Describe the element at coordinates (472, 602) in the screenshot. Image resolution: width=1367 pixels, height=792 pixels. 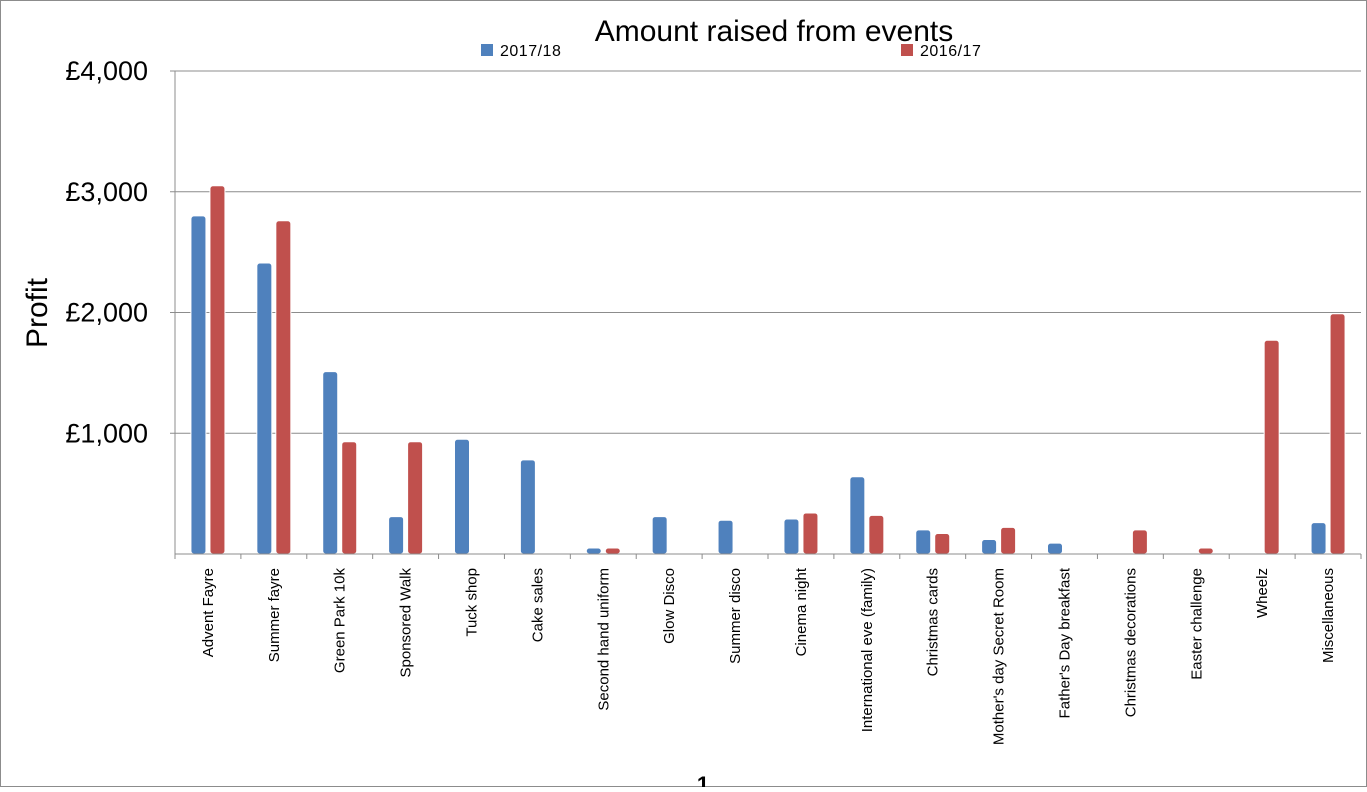
I see `x-tick-label: Tuck shop` at that location.